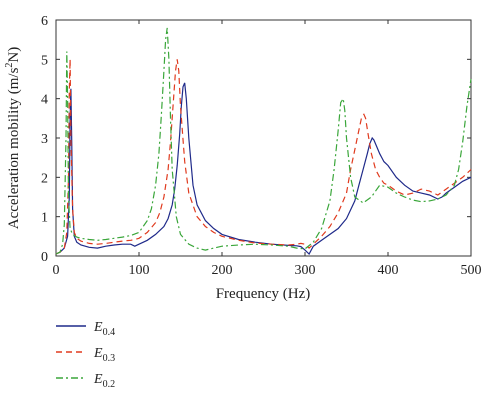 The image size is (500, 403). Describe the element at coordinates (44, 100) in the screenshot. I see `y-tick-label: 4` at that location.